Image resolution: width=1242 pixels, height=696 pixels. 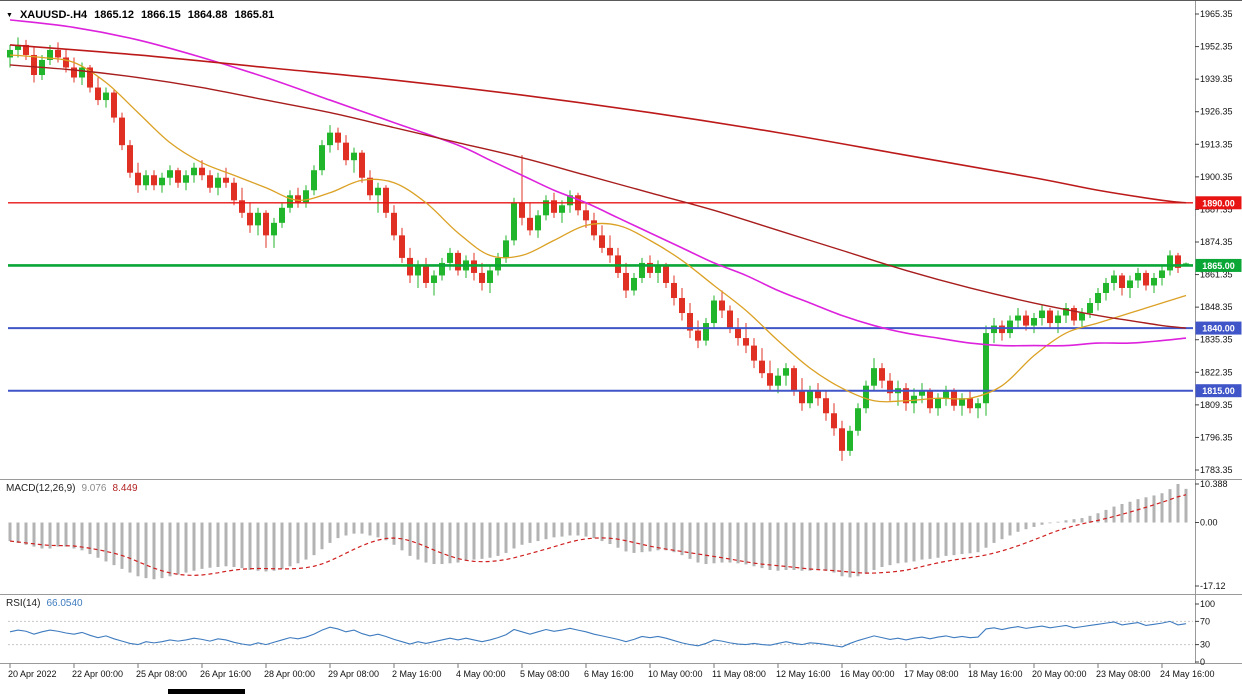 What do you see at coordinates (1218, 297) in the screenshot?
I see `price-tags: 1890.00 1865.00 1840.00 1815.00` at bounding box center [1218, 297].